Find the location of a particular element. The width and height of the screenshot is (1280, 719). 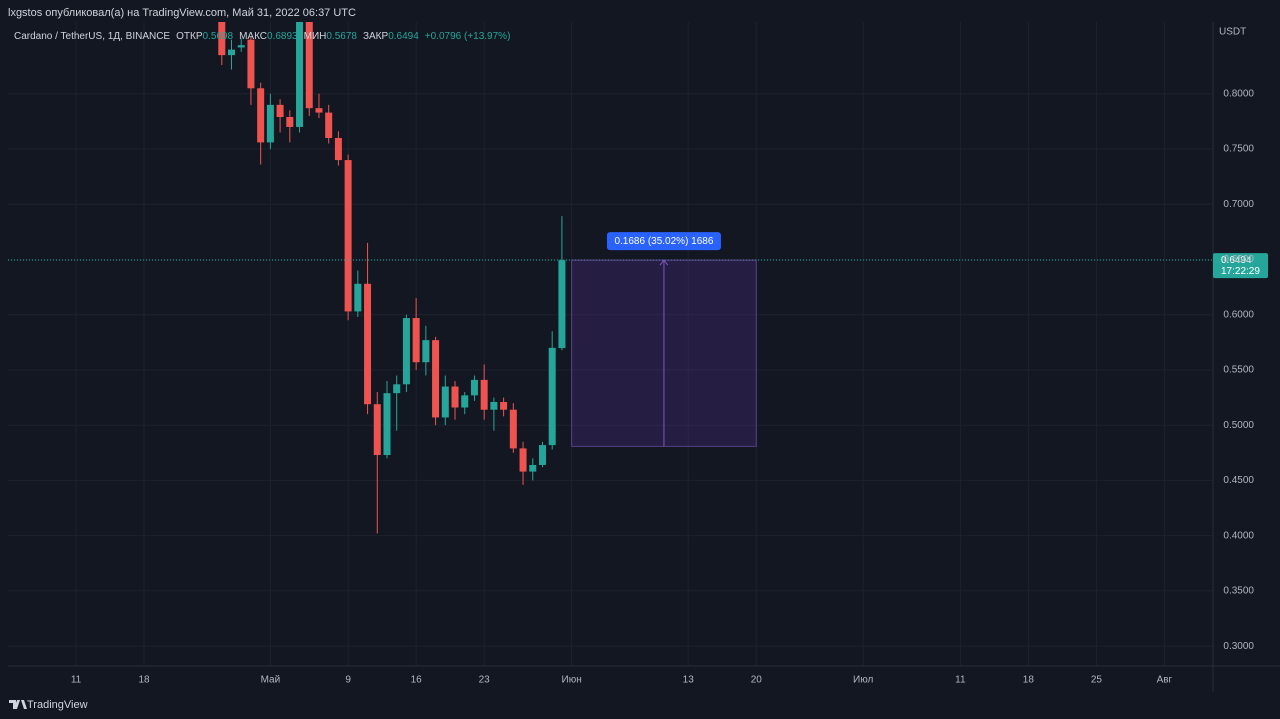

legend-item: 0.5698 is located at coordinates (218, 36).